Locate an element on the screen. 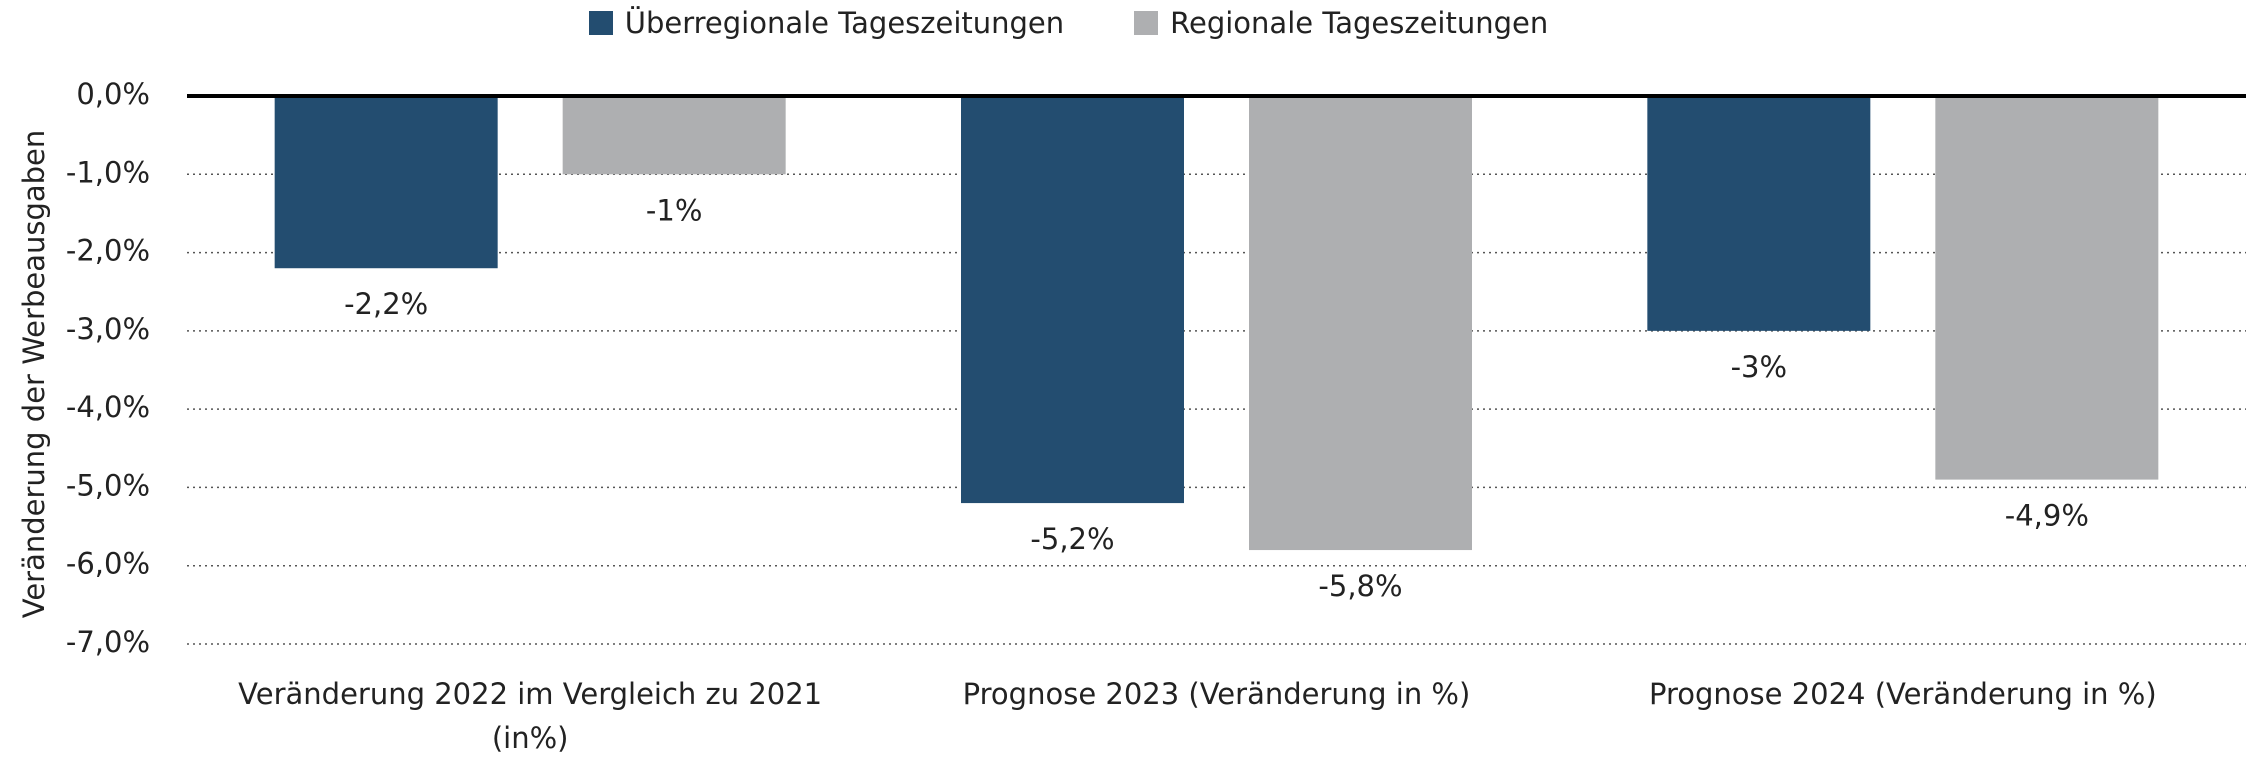 Image resolution: width=2257 pixels, height=760 pixels. y-axis-title: Veränderung der Werbeausgaben is located at coordinates (34, 374).